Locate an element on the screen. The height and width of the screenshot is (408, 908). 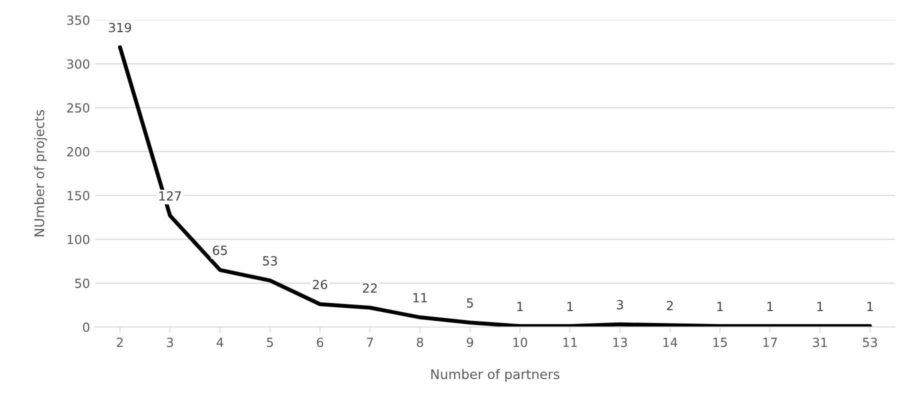
x-tick-label: 4 is located at coordinates (220, 342).